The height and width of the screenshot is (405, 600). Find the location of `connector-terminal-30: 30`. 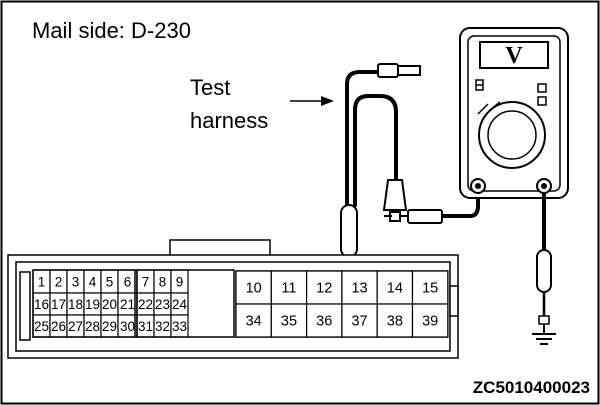

connector-terminal-30: 30 is located at coordinates (127, 326).